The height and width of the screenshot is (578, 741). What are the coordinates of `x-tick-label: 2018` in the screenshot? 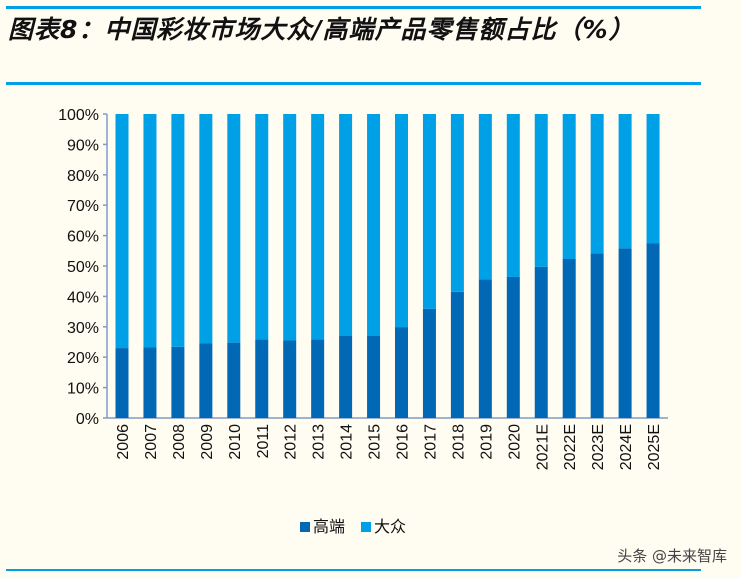 It's located at (458, 442).